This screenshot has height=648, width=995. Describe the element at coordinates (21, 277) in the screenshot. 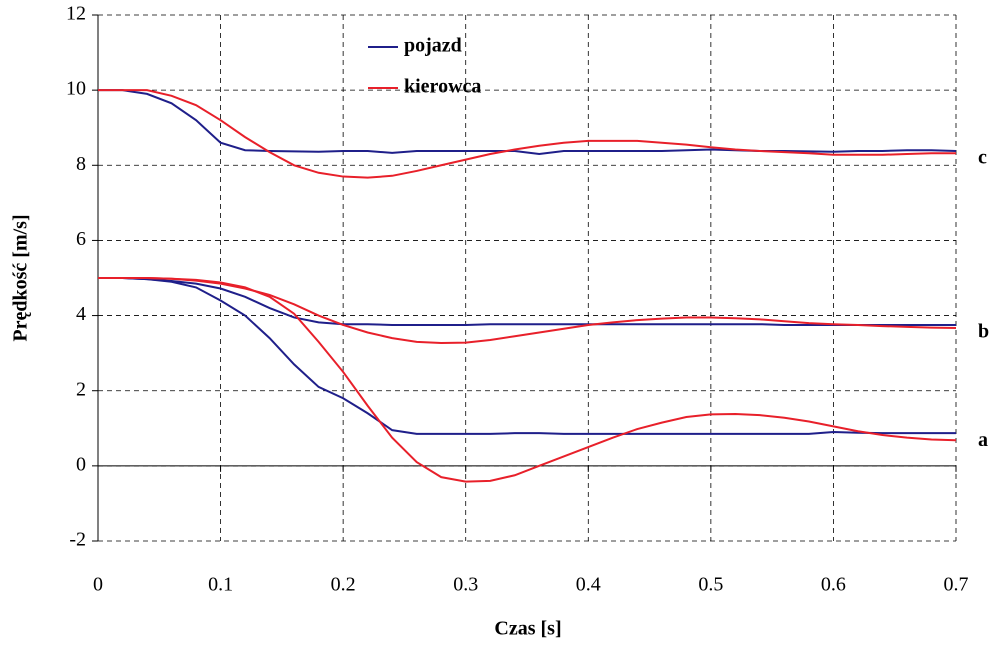

I see `y-axis-title: Prędkość [m/s]` at that location.